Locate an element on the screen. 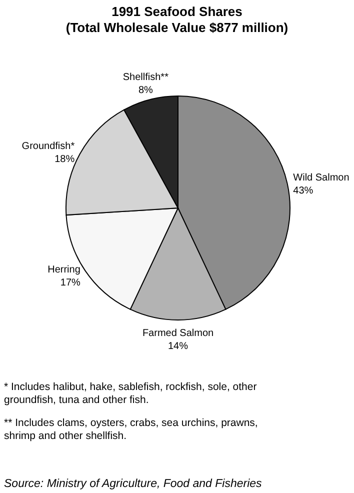 The width and height of the screenshot is (354, 493). text: ** Includes clams, oysters, crabs, sea urchins, prawns, shrimp and other shellfish. is located at coordinates (131, 429).